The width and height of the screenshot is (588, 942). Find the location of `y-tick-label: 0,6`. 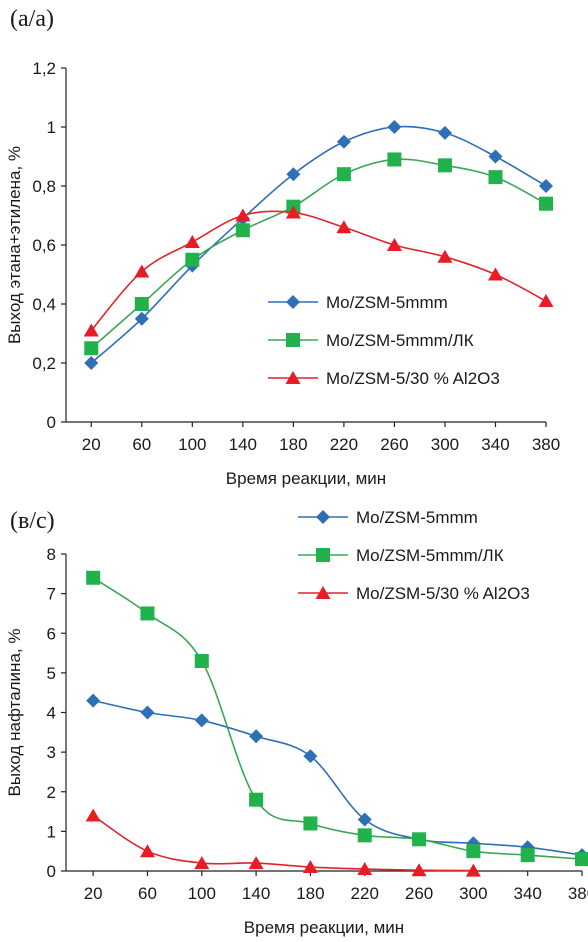

y-tick-label: 0,6 is located at coordinates (44, 245).